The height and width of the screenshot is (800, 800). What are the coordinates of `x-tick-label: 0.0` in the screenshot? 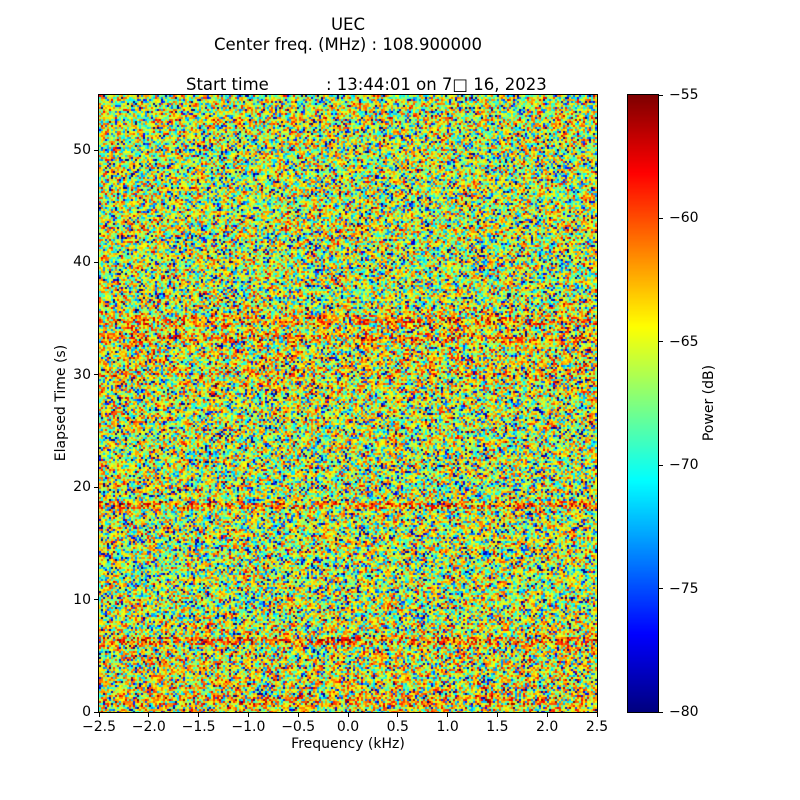 It's located at (348, 727).